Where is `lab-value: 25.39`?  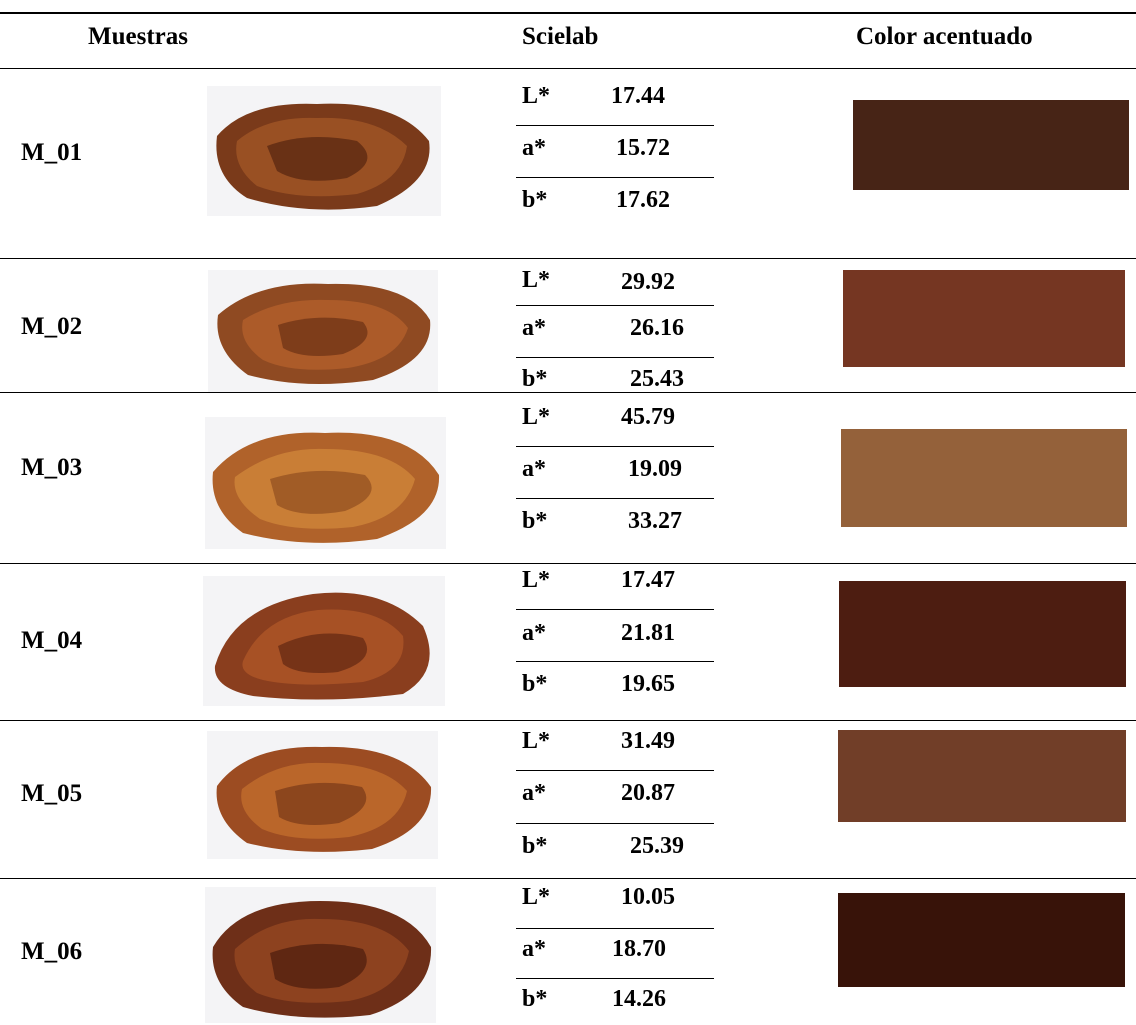
lab-value: 25.39 is located at coordinates (657, 846).